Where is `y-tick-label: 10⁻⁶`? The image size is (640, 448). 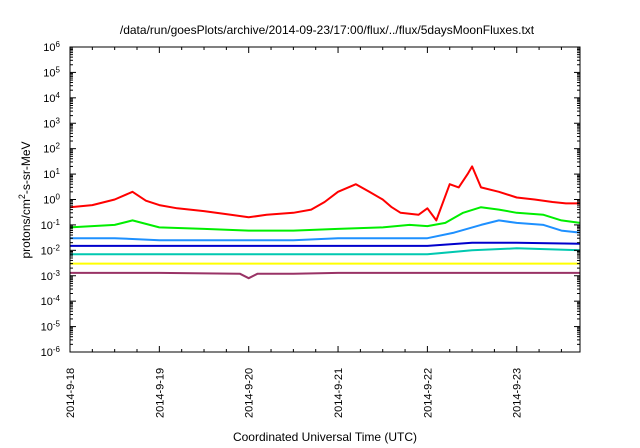 y-tick-label: 10⁻⁶ is located at coordinates (51, 352).